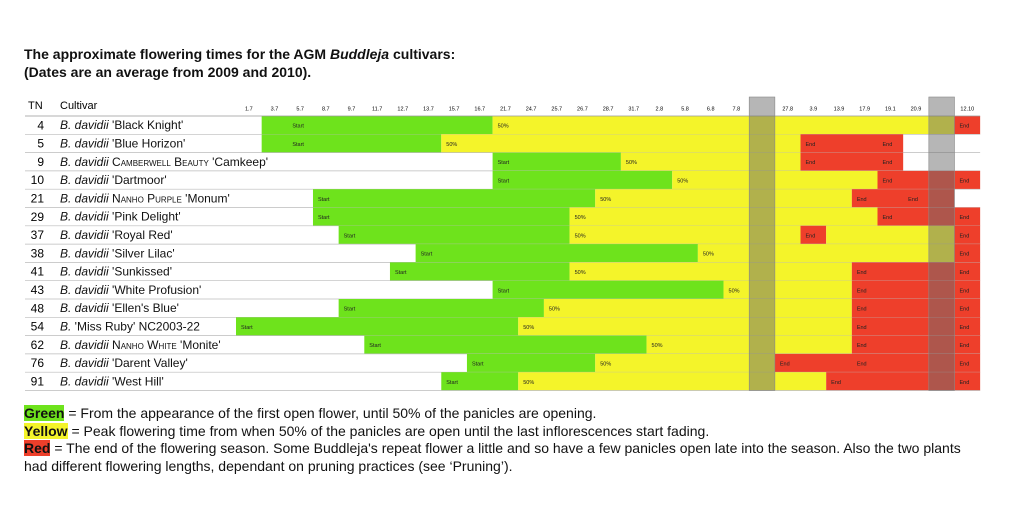 This screenshot has height=521, width=1024. What do you see at coordinates (402, 109) in the screenshot?
I see `date-header: 12.7` at bounding box center [402, 109].